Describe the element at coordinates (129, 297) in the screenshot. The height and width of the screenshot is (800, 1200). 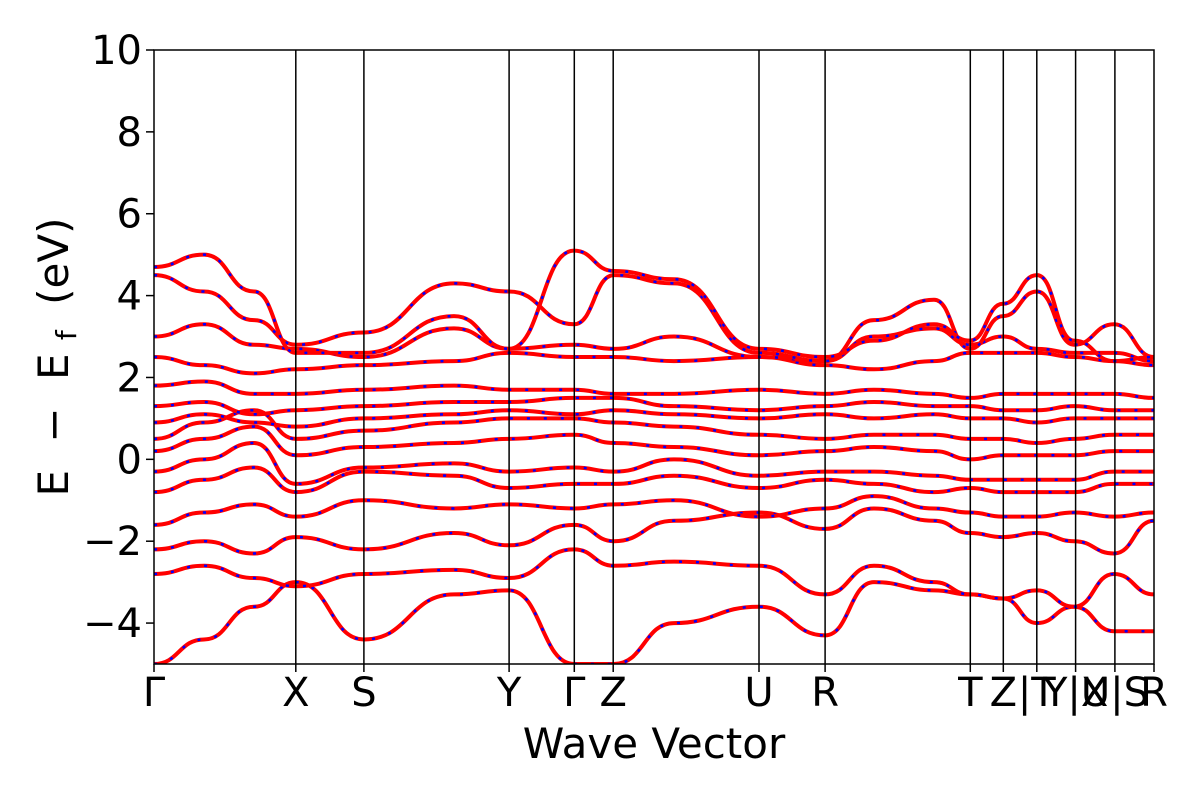
I see `y-tick-label: 4` at that location.